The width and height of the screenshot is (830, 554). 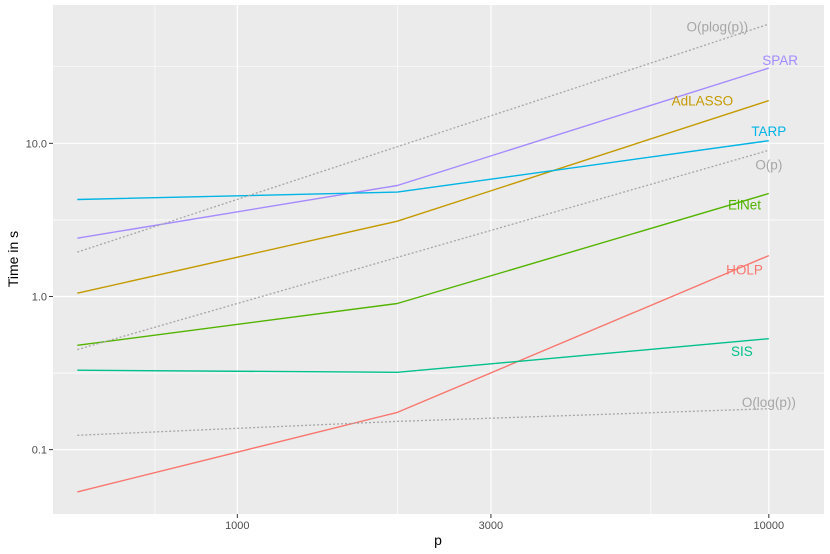 I want to click on x-tick-label: 10000, so click(x=769, y=526).